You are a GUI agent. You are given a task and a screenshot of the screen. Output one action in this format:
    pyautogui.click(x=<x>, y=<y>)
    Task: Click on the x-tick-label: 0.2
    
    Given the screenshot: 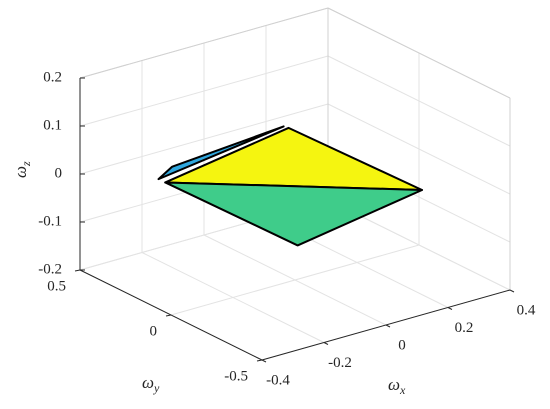 What is the action you would take?
    pyautogui.click(x=464, y=328)
    